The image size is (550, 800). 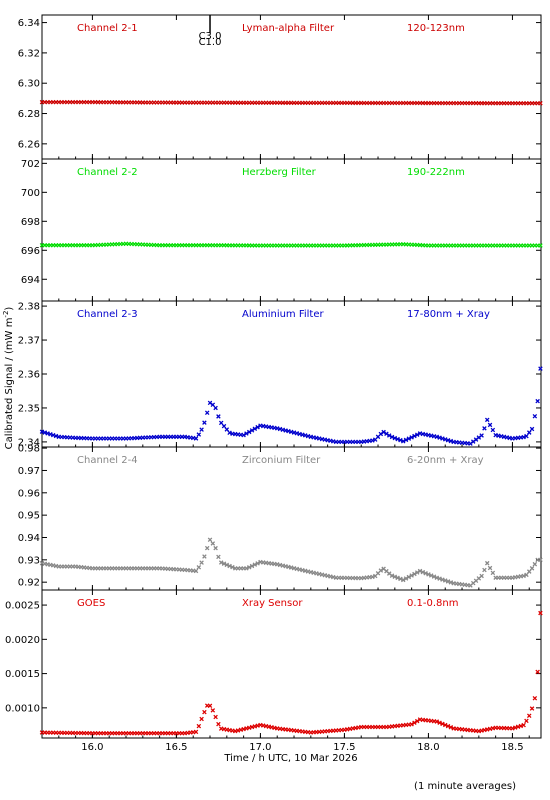 I want to click on filter-label: Xray Sensor, so click(x=272, y=603).